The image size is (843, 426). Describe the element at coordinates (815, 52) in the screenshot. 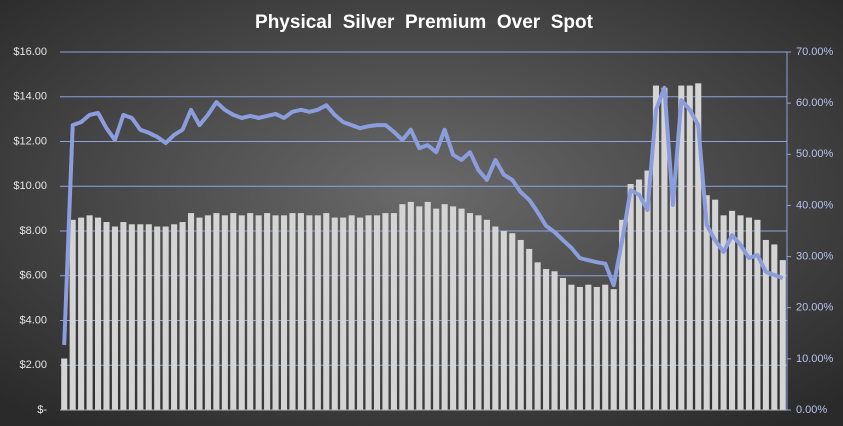

I see `y2-tick-label: 70.00%` at that location.